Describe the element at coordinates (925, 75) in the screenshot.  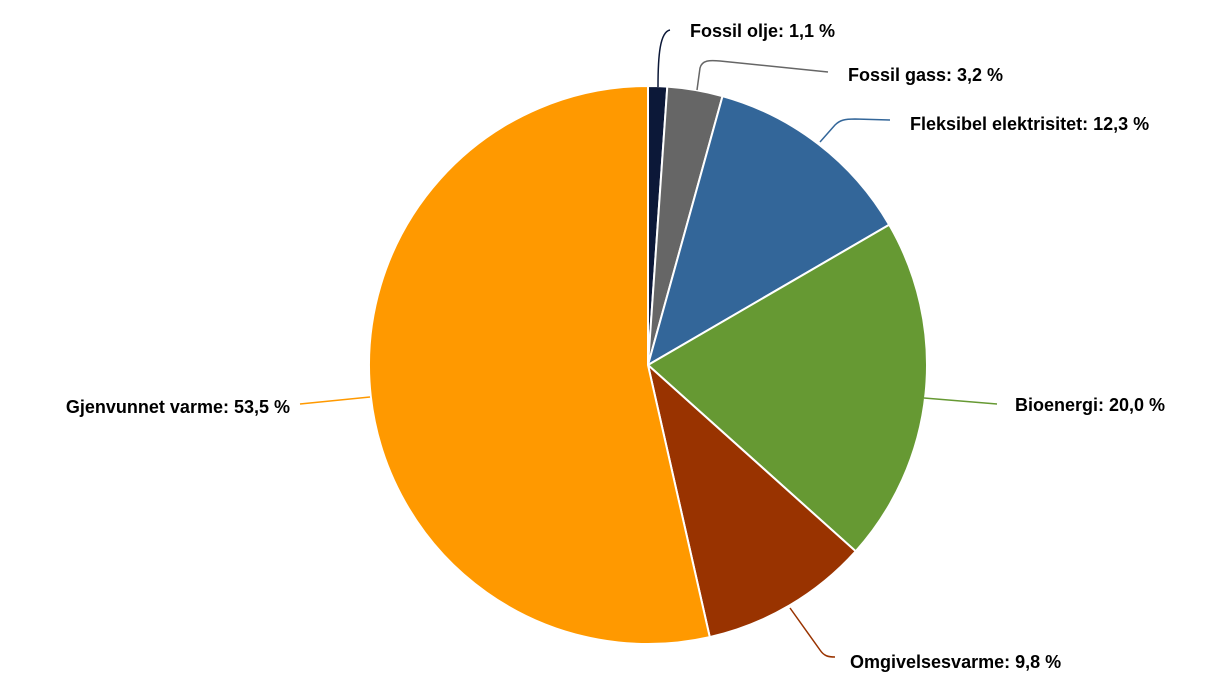
I see `data-label: Fossil gass: 3,2 %` at that location.